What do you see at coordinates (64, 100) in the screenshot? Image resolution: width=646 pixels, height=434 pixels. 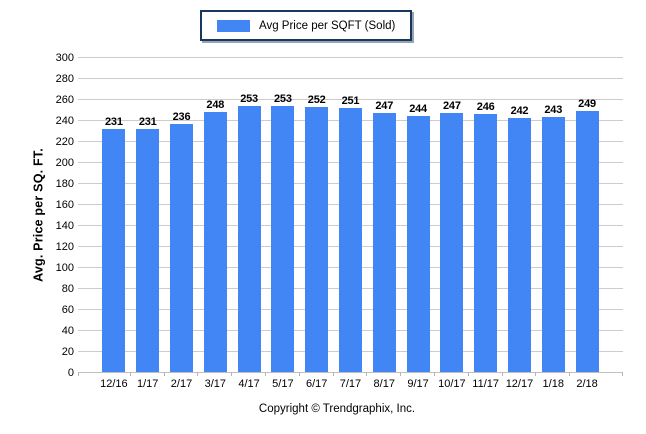 I see `y-tick-label: 260` at bounding box center [64, 100].